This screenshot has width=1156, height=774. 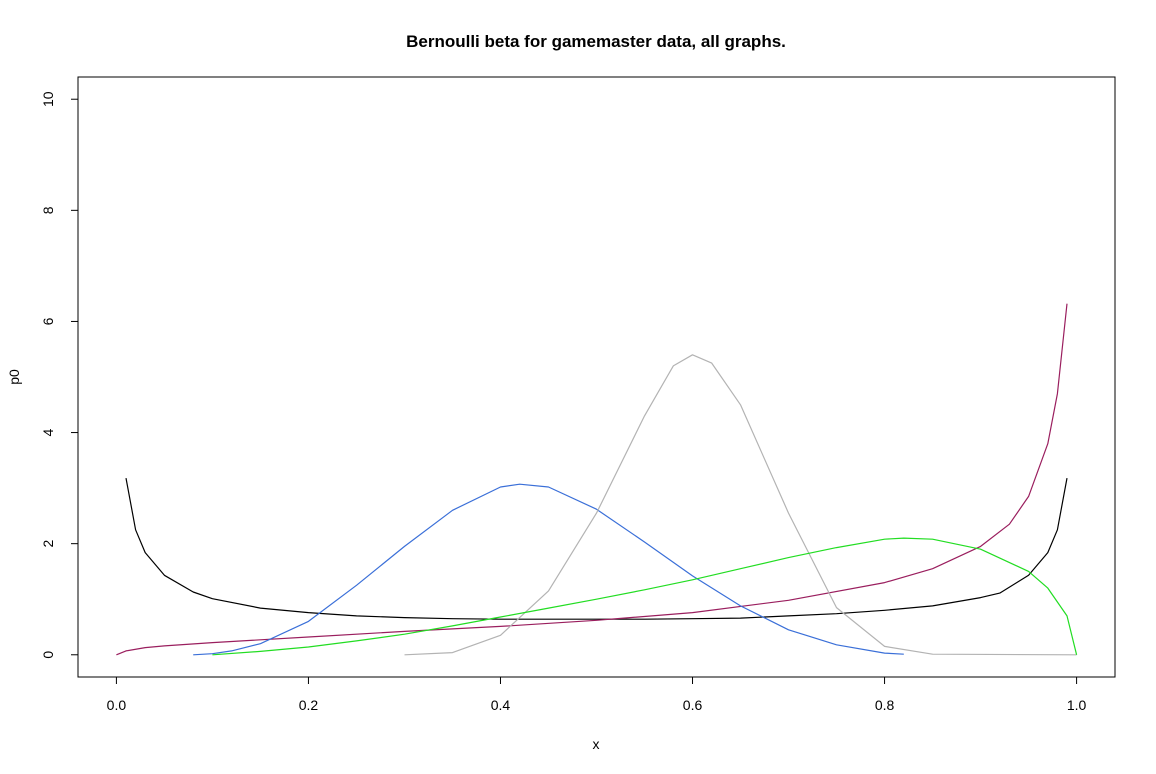 What do you see at coordinates (48, 99) in the screenshot?
I see `y-tick-label: 10` at bounding box center [48, 99].